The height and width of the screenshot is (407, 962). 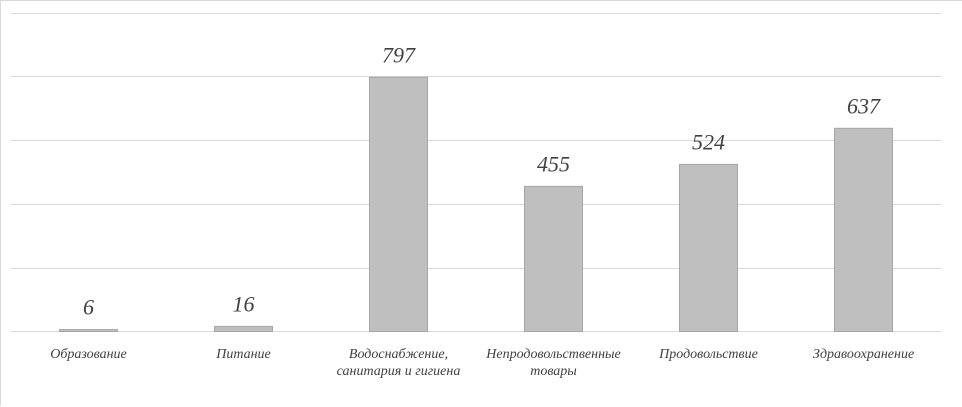 What do you see at coordinates (553, 371) in the screenshot?
I see `category-label: товары` at bounding box center [553, 371].